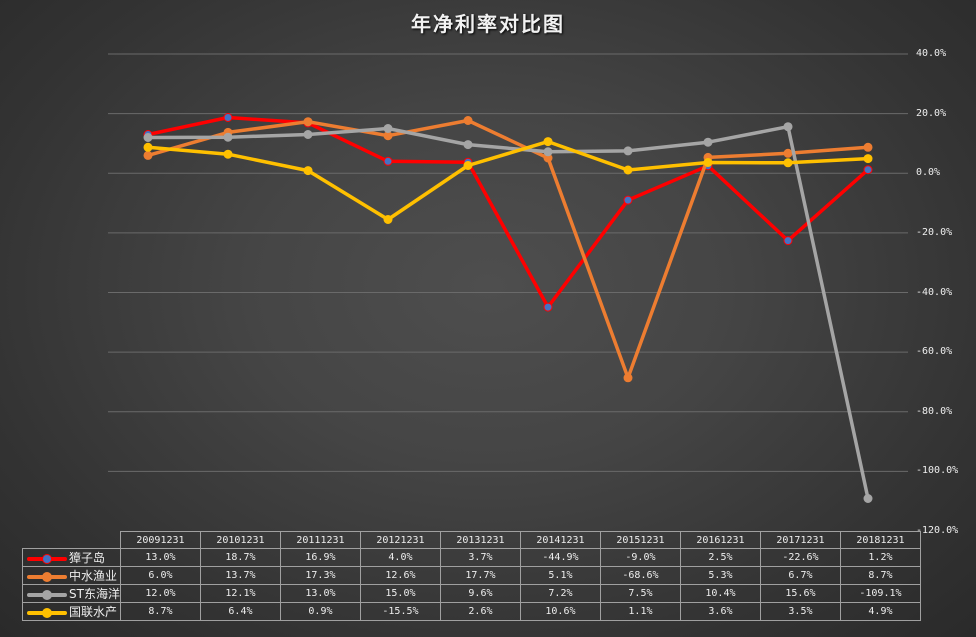  Describe the element at coordinates (400, 575) in the screenshot. I see `table-cell: 12.6%` at that location.